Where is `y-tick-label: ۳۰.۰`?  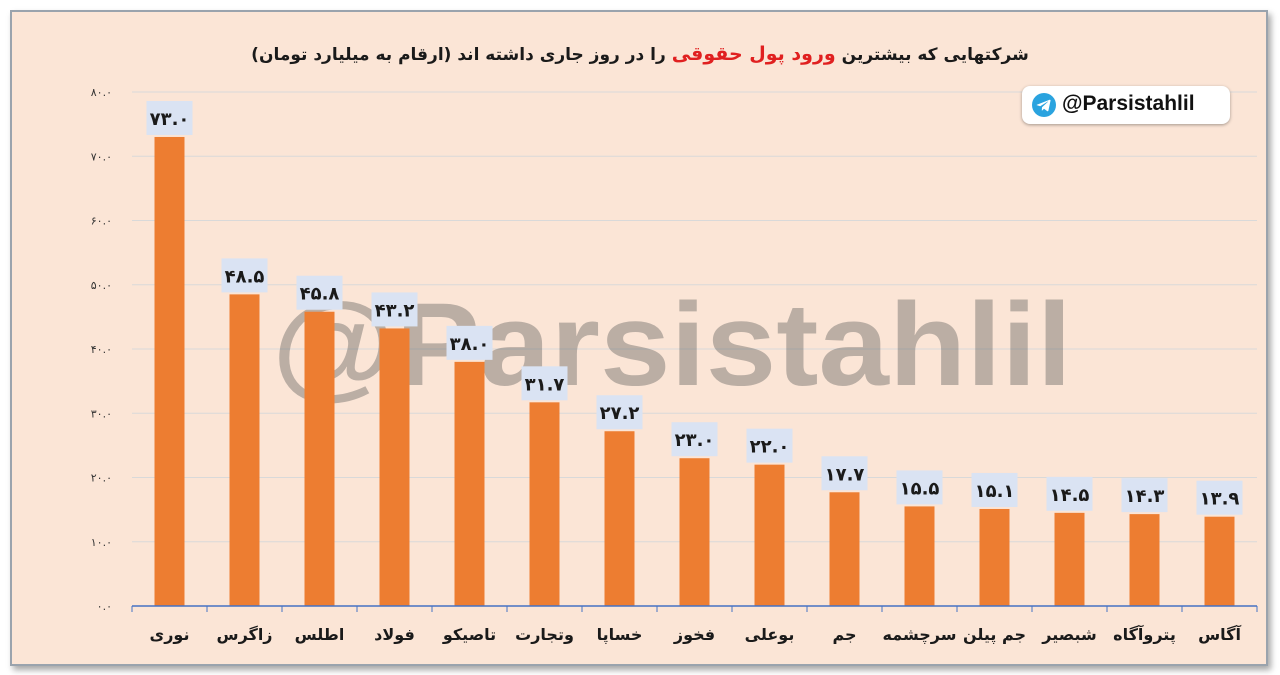 y-tick-label: ۳۰.۰ is located at coordinates (101, 413).